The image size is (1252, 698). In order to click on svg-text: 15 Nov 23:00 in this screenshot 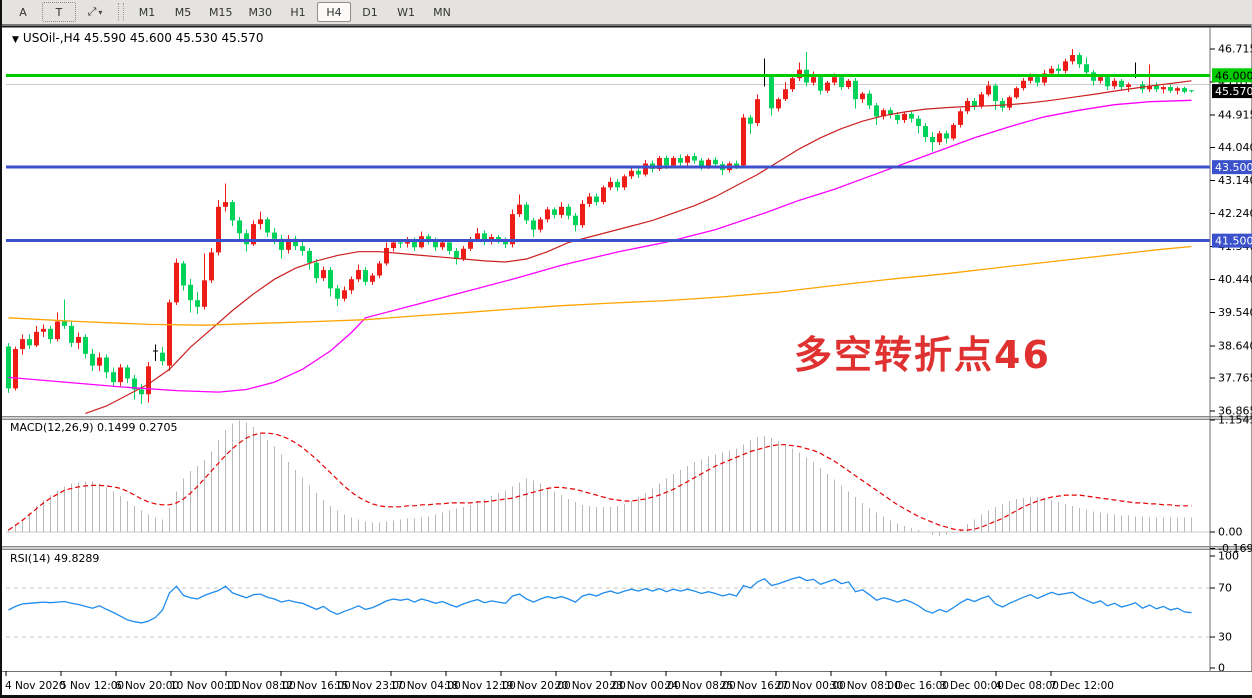, I will do `click(370, 686)`.